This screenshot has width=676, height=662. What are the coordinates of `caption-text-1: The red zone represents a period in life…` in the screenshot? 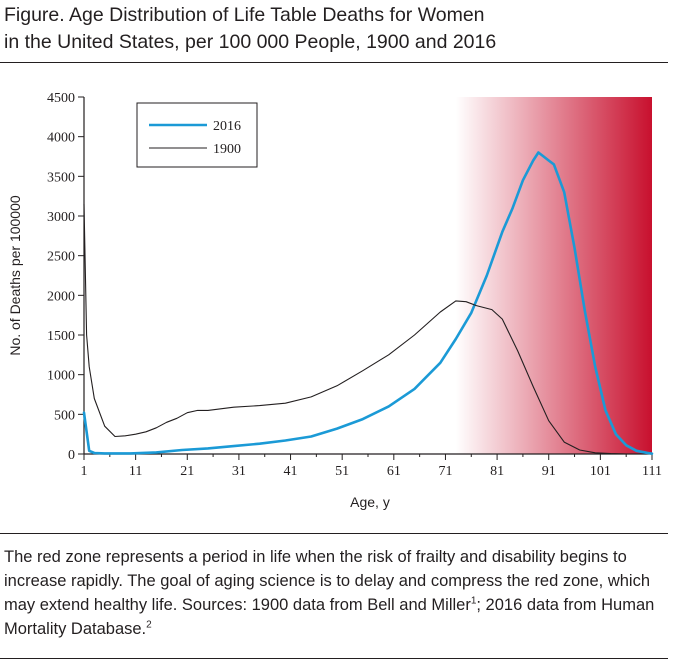 It's located at (327, 581).